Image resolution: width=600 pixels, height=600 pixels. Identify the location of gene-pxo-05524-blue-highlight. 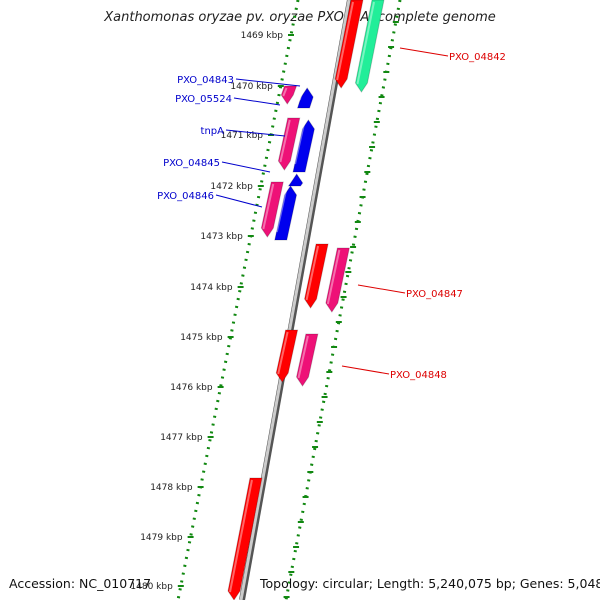
(301, 95).